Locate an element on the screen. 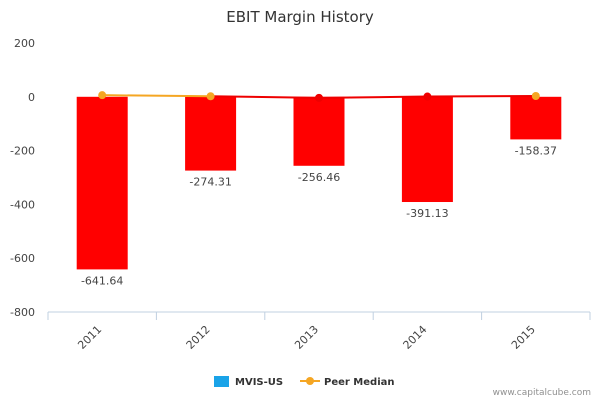 The image size is (600, 400). x-tick-label: 2015 is located at coordinates (523, 337).